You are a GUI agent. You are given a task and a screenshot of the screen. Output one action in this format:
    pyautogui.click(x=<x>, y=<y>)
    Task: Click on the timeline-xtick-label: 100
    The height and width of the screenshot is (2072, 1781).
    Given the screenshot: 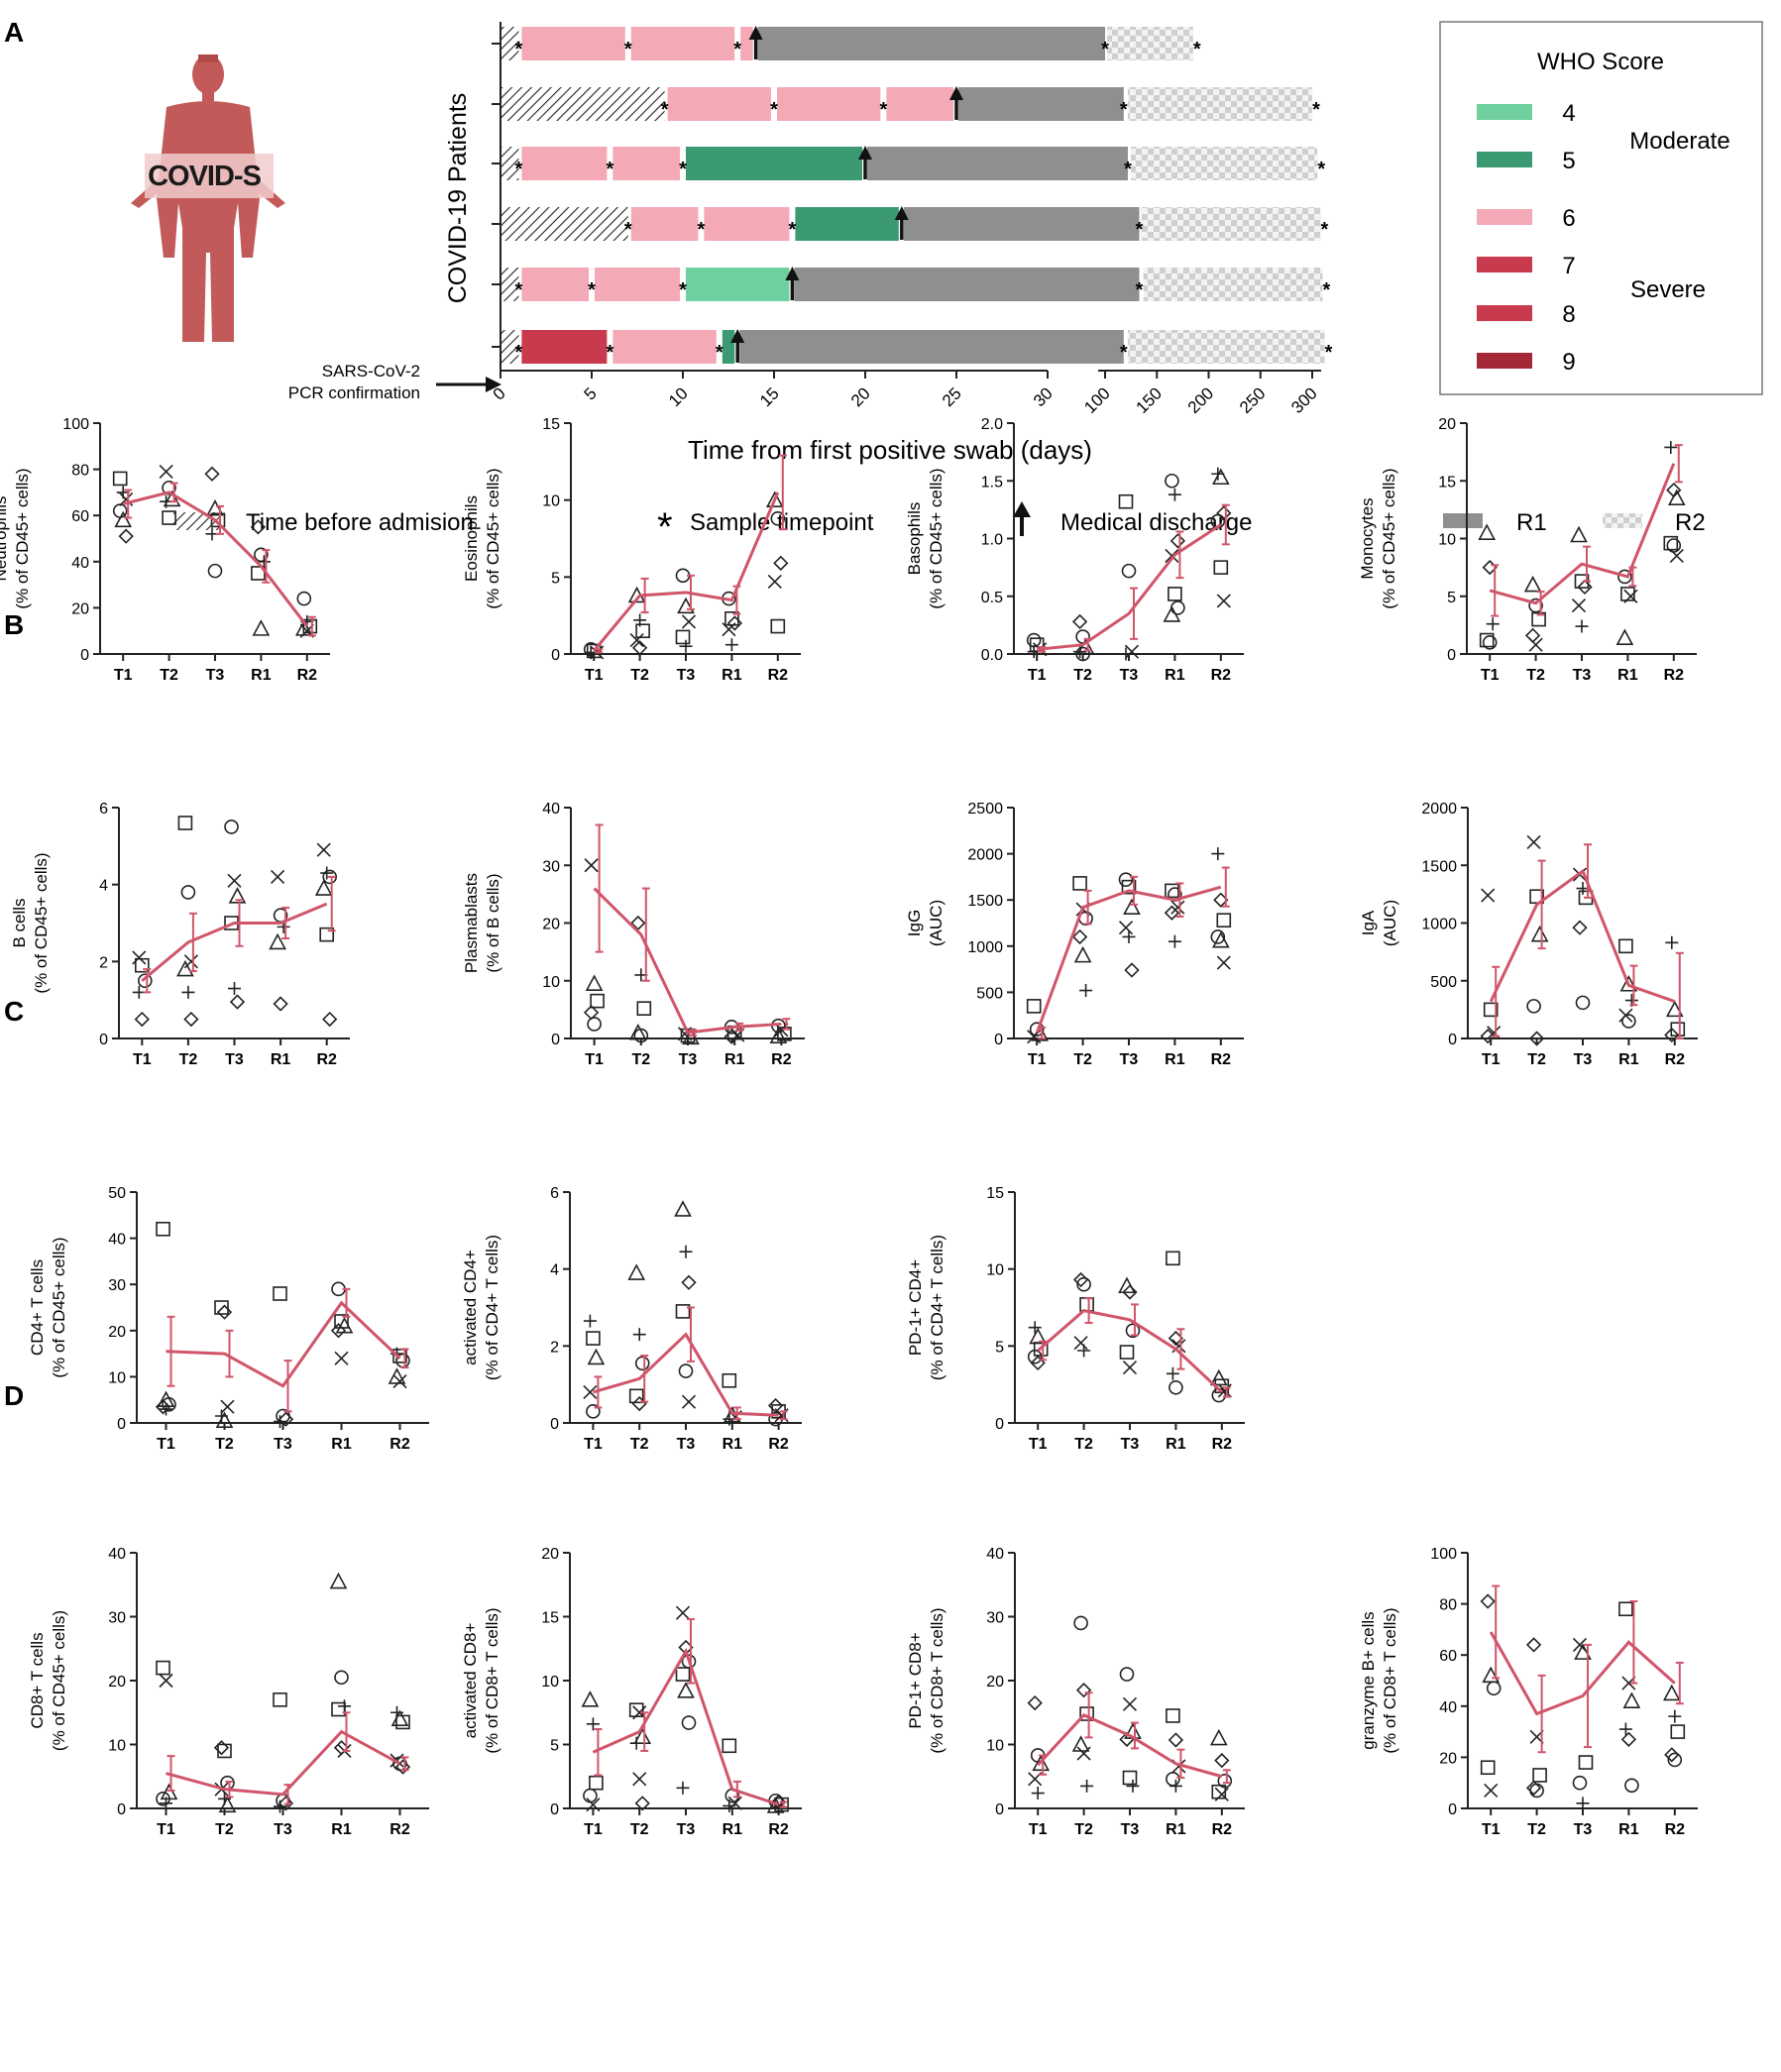 What is the action you would take?
    pyautogui.click(x=1096, y=400)
    